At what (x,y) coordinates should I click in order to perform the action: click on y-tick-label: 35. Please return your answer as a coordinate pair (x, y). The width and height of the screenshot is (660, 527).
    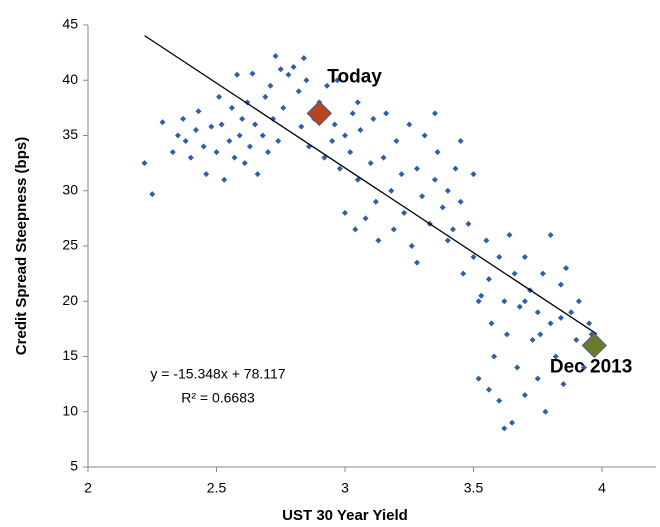
    Looking at the image, I should click on (70, 134).